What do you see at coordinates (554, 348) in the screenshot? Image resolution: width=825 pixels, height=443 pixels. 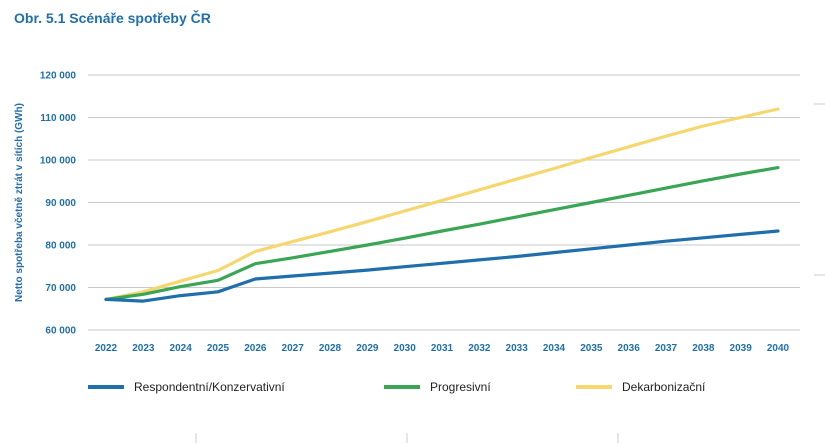 I see `x-tick-label: 2034` at bounding box center [554, 348].